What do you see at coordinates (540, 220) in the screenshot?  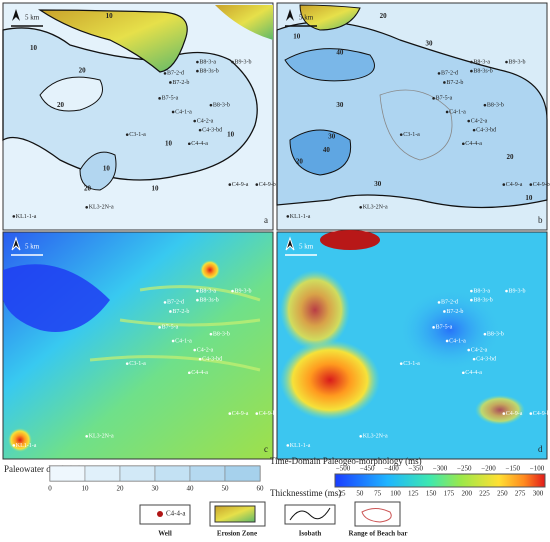 I see `panel-label: b` at bounding box center [540, 220].